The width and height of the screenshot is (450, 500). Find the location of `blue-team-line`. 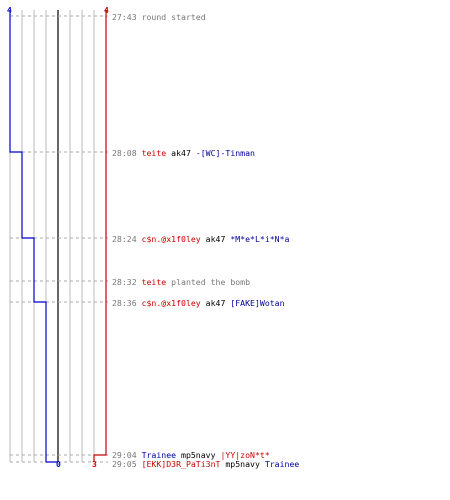

blue-team-line is located at coordinates (33, 236).